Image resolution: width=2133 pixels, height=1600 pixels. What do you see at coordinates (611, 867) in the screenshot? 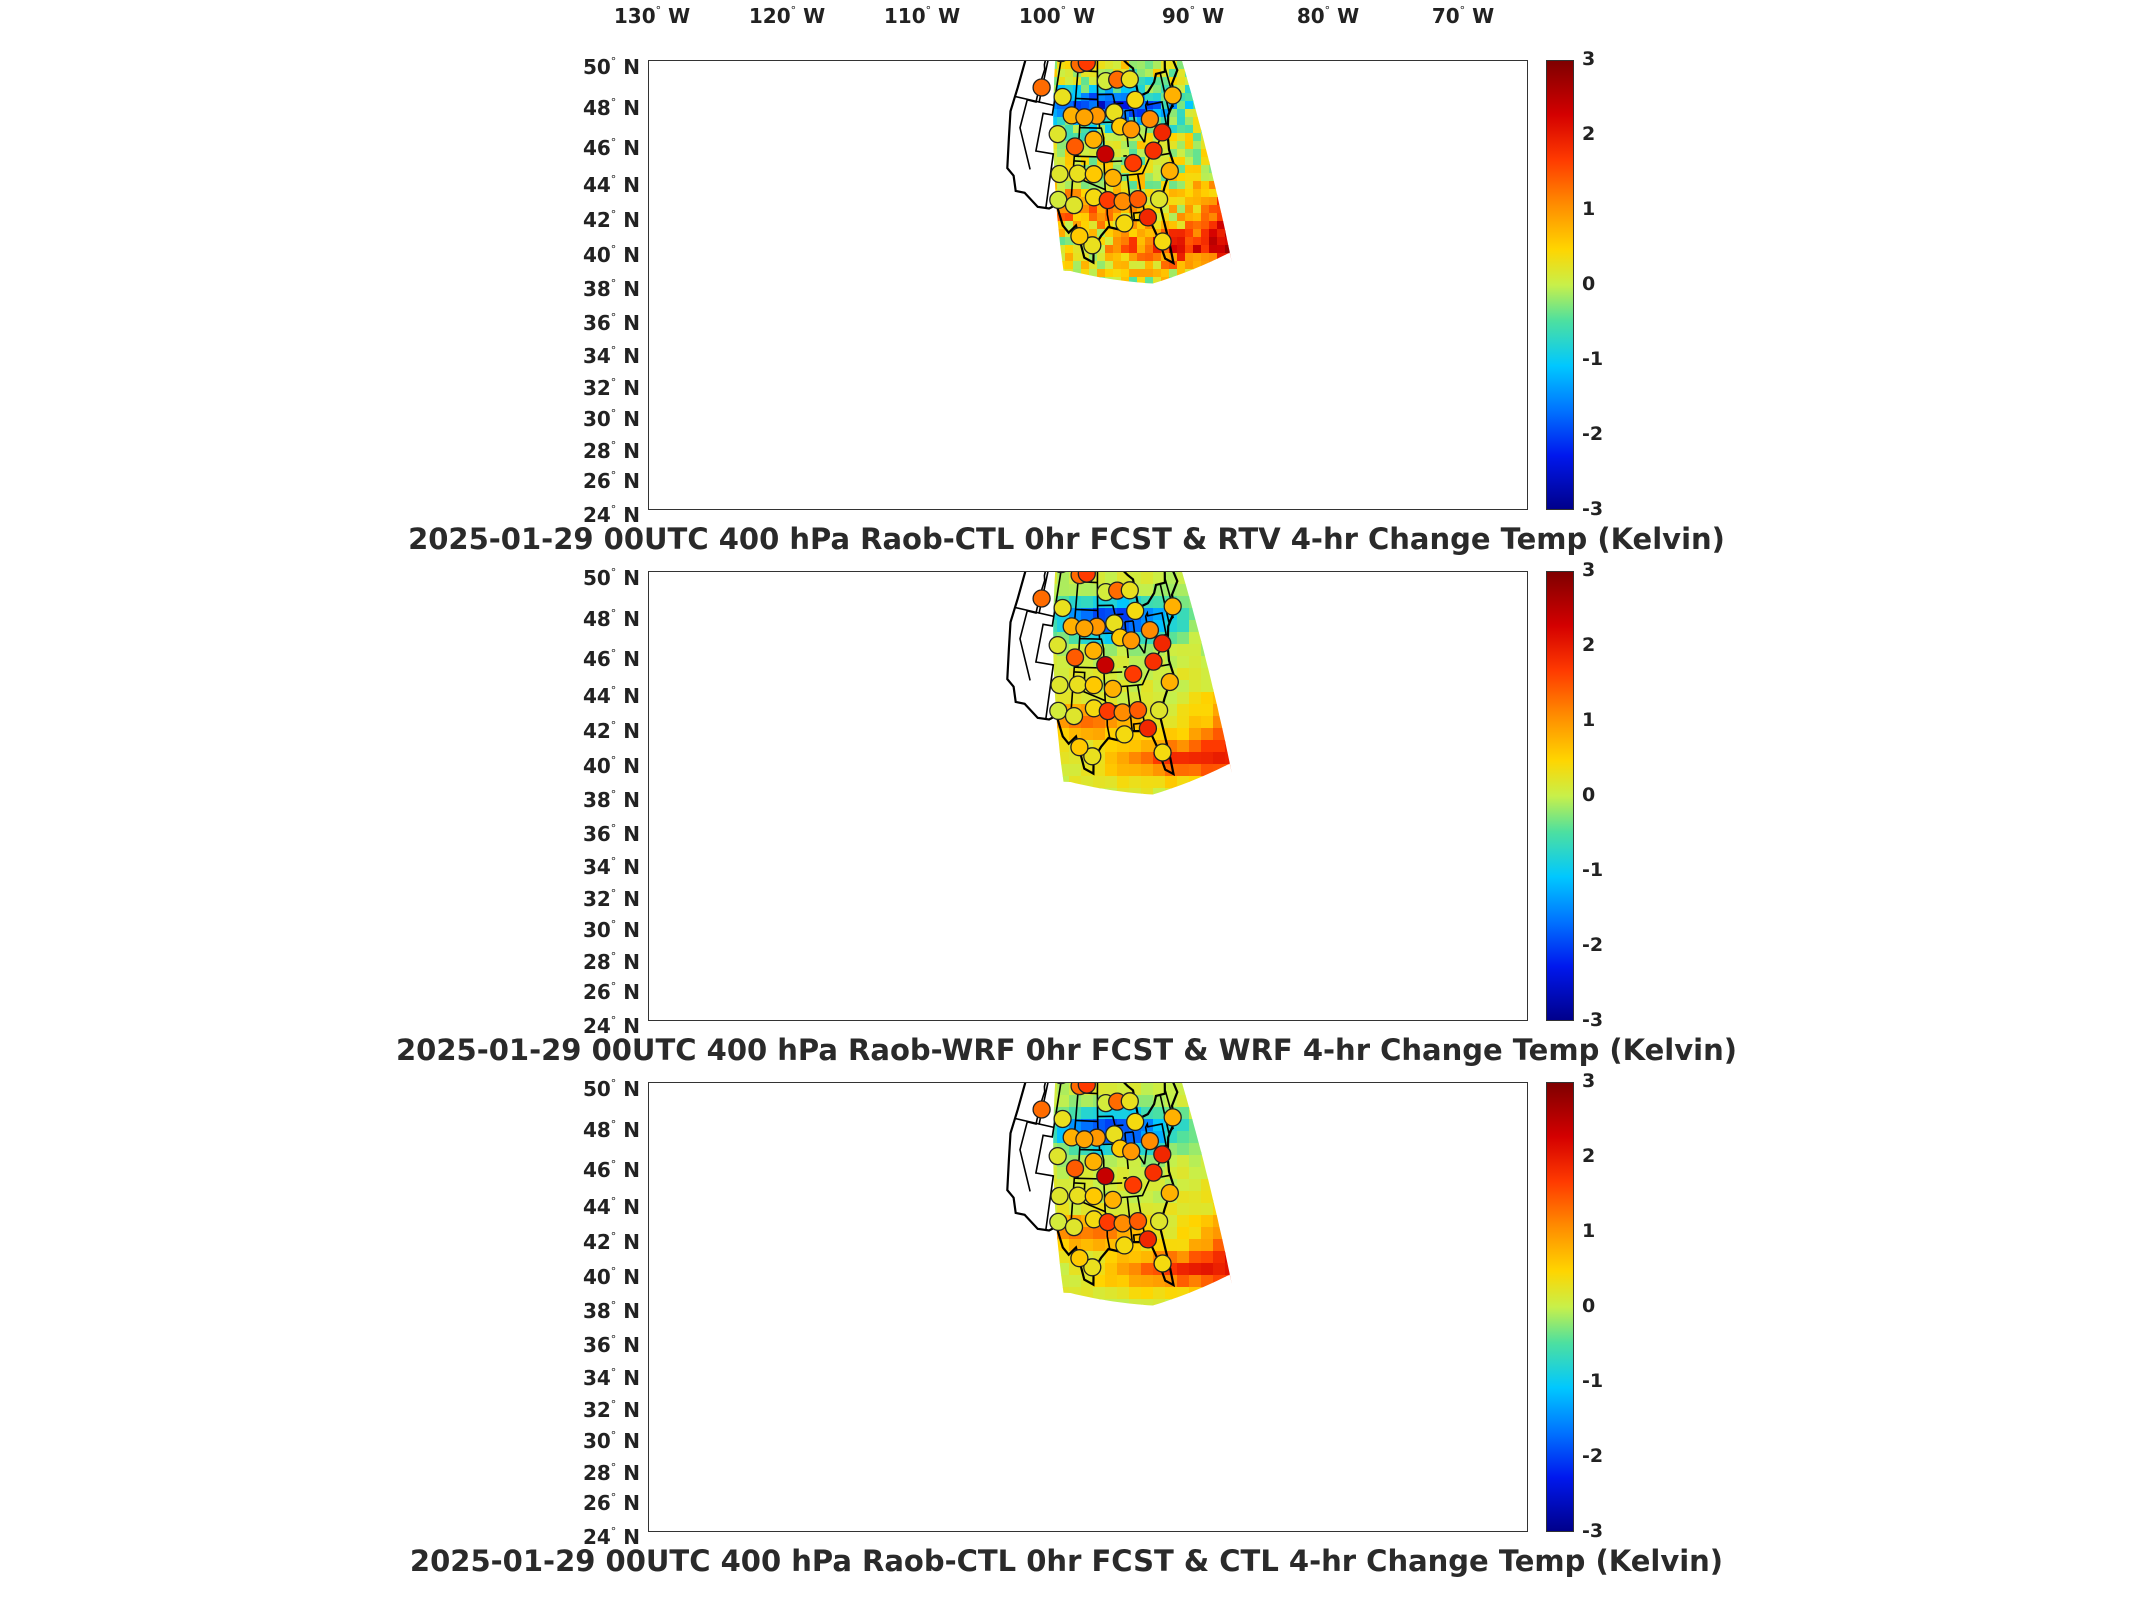
I see `latitude-label: 34° N` at bounding box center [611, 867].